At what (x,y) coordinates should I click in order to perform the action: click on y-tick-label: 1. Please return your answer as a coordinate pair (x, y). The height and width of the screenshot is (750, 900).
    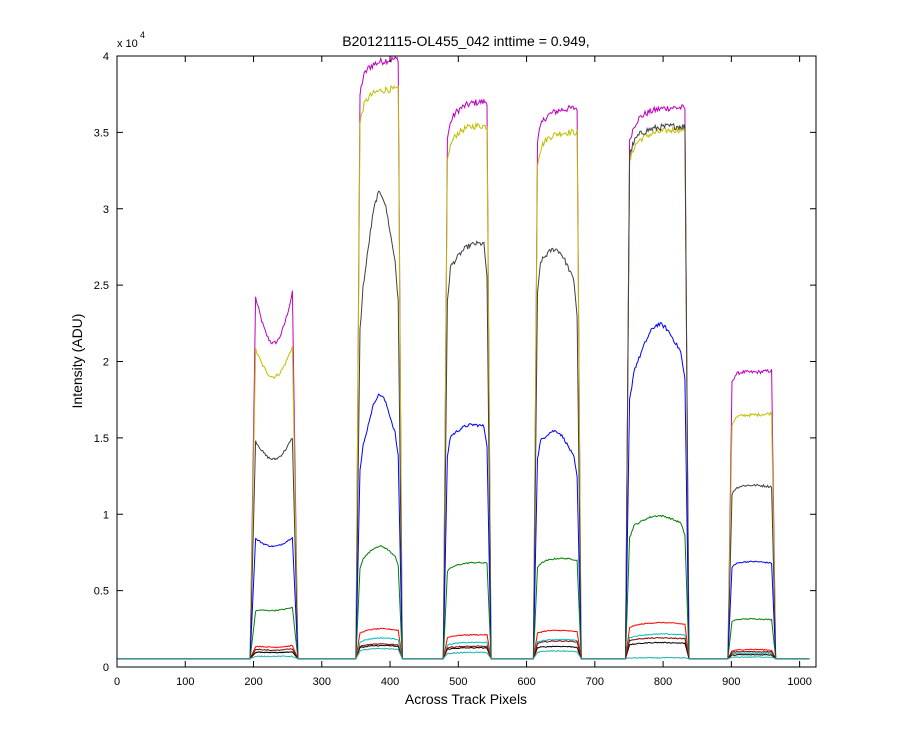
    Looking at the image, I should click on (106, 515).